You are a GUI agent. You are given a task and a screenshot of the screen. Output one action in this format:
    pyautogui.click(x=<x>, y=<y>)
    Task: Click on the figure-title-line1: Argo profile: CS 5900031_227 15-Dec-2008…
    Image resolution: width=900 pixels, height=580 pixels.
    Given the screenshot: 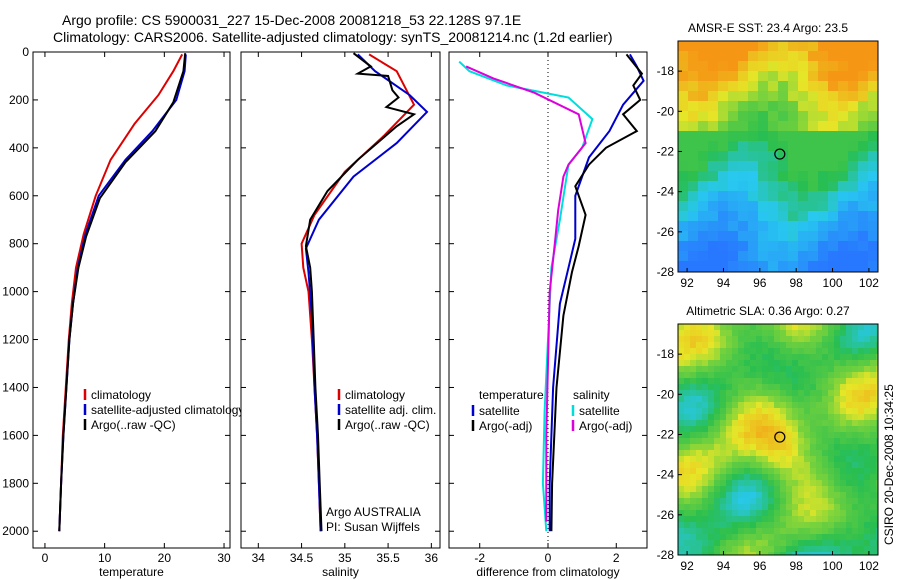 What is the action you would take?
    pyautogui.click(x=291, y=20)
    